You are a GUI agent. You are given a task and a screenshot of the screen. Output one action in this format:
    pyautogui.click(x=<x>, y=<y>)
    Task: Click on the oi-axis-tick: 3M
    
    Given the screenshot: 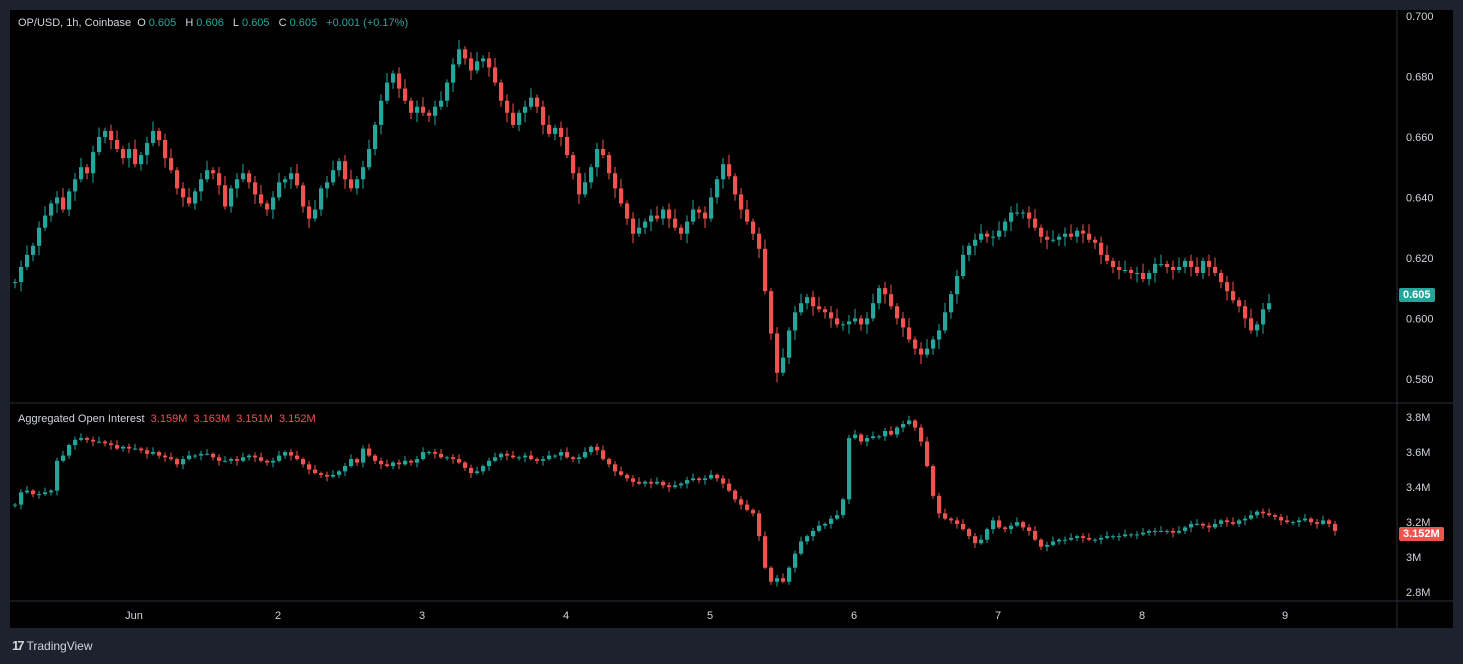 What is the action you would take?
    pyautogui.click(x=1413, y=558)
    